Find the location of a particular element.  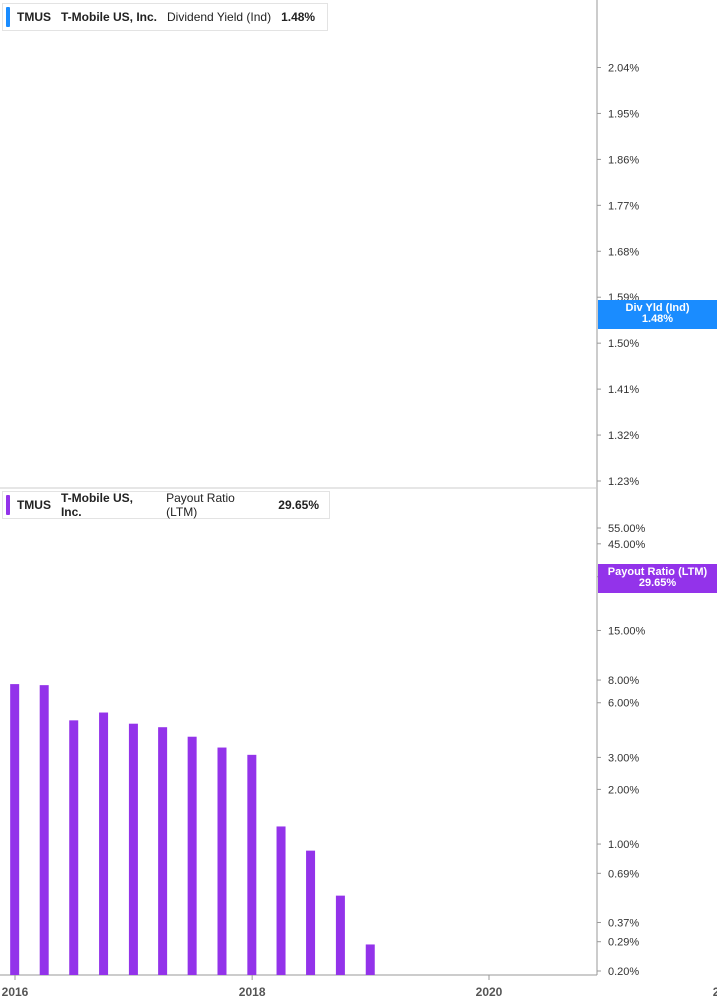

payout-tick-label: 15.00% is located at coordinates (627, 631).